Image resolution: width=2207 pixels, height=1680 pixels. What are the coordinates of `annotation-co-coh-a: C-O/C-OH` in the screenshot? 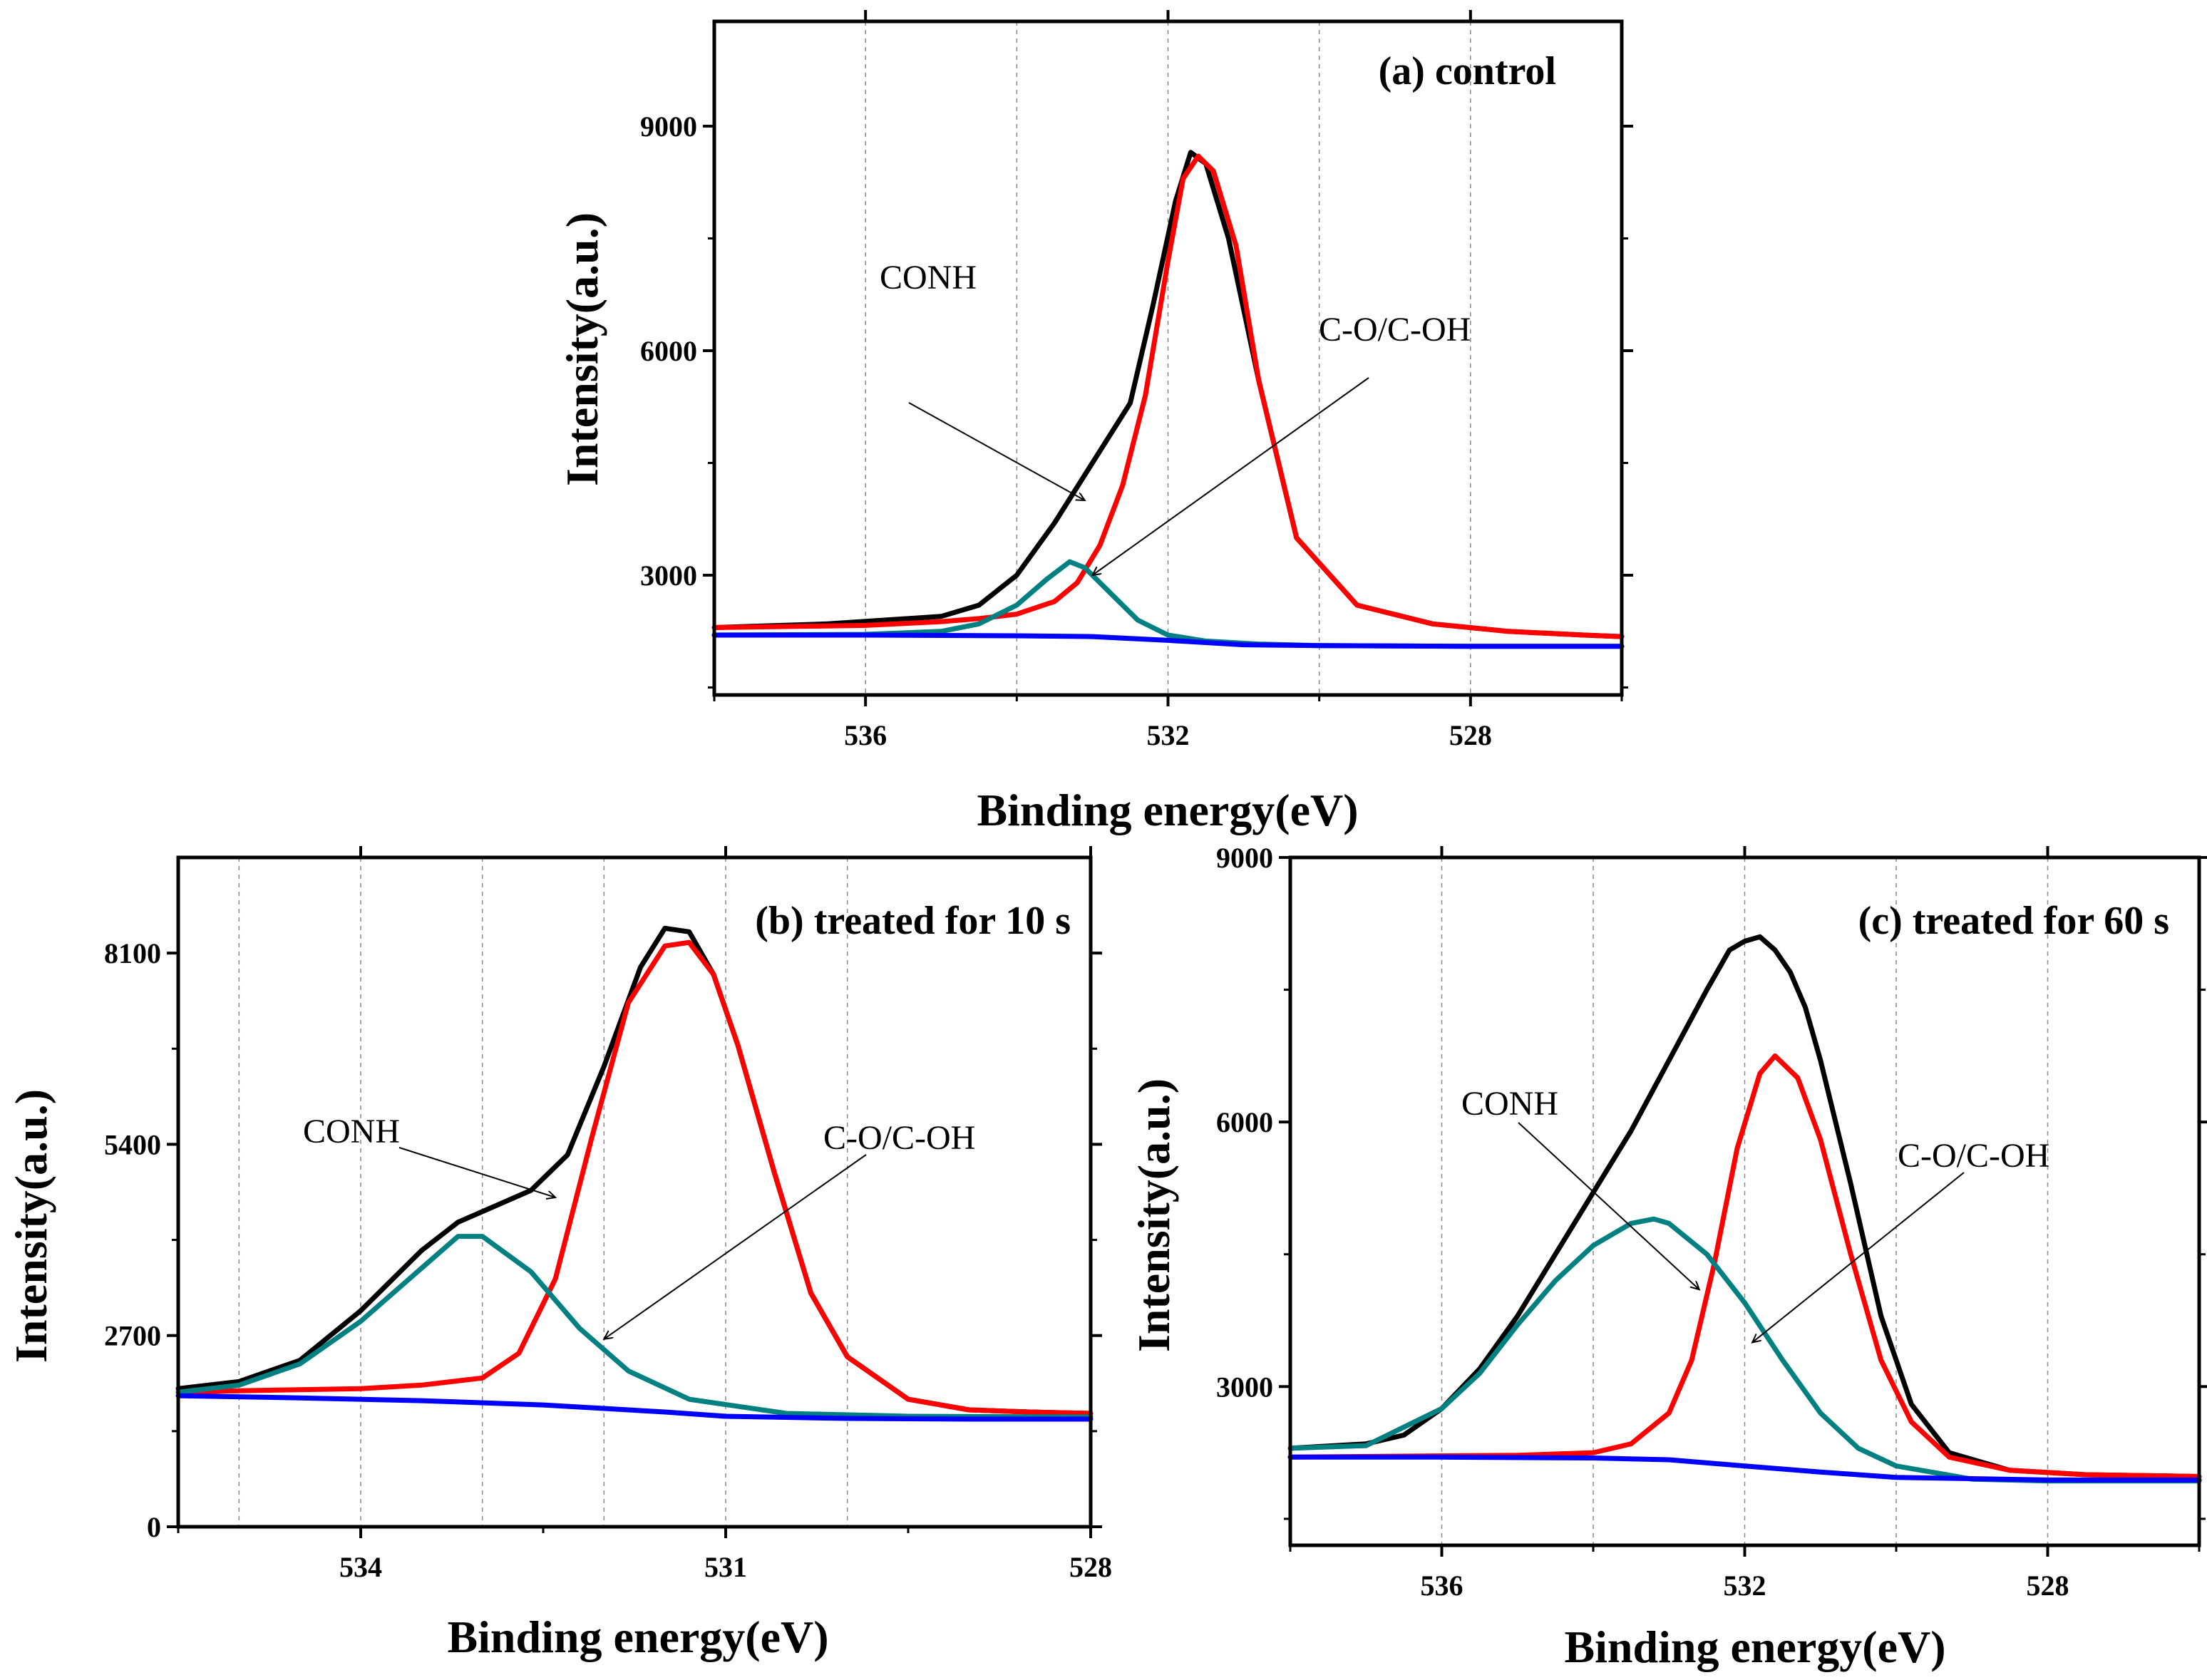 It's located at (1395, 330).